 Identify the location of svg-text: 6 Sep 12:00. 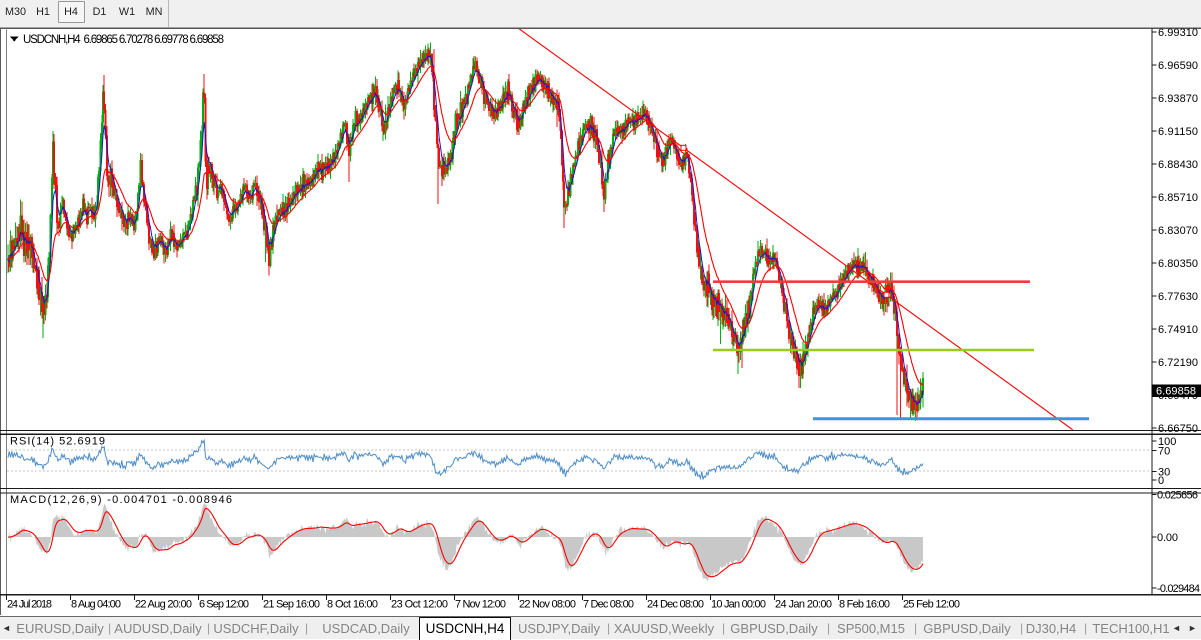
(224, 605).